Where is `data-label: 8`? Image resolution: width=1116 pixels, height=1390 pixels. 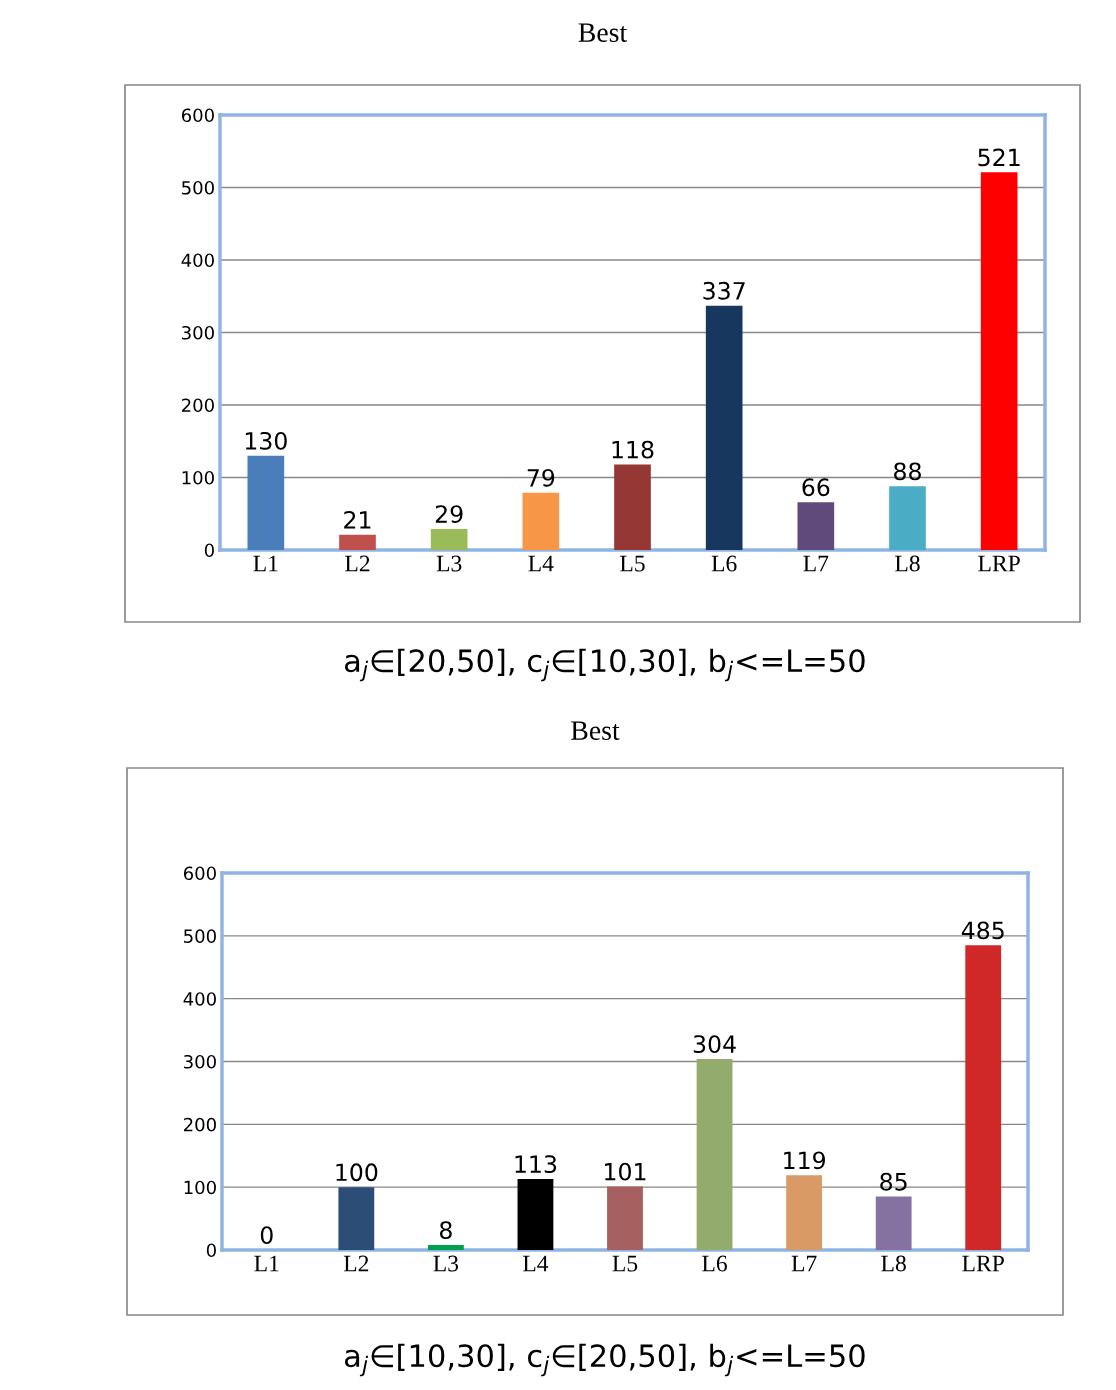
data-label: 8 is located at coordinates (445, 1230).